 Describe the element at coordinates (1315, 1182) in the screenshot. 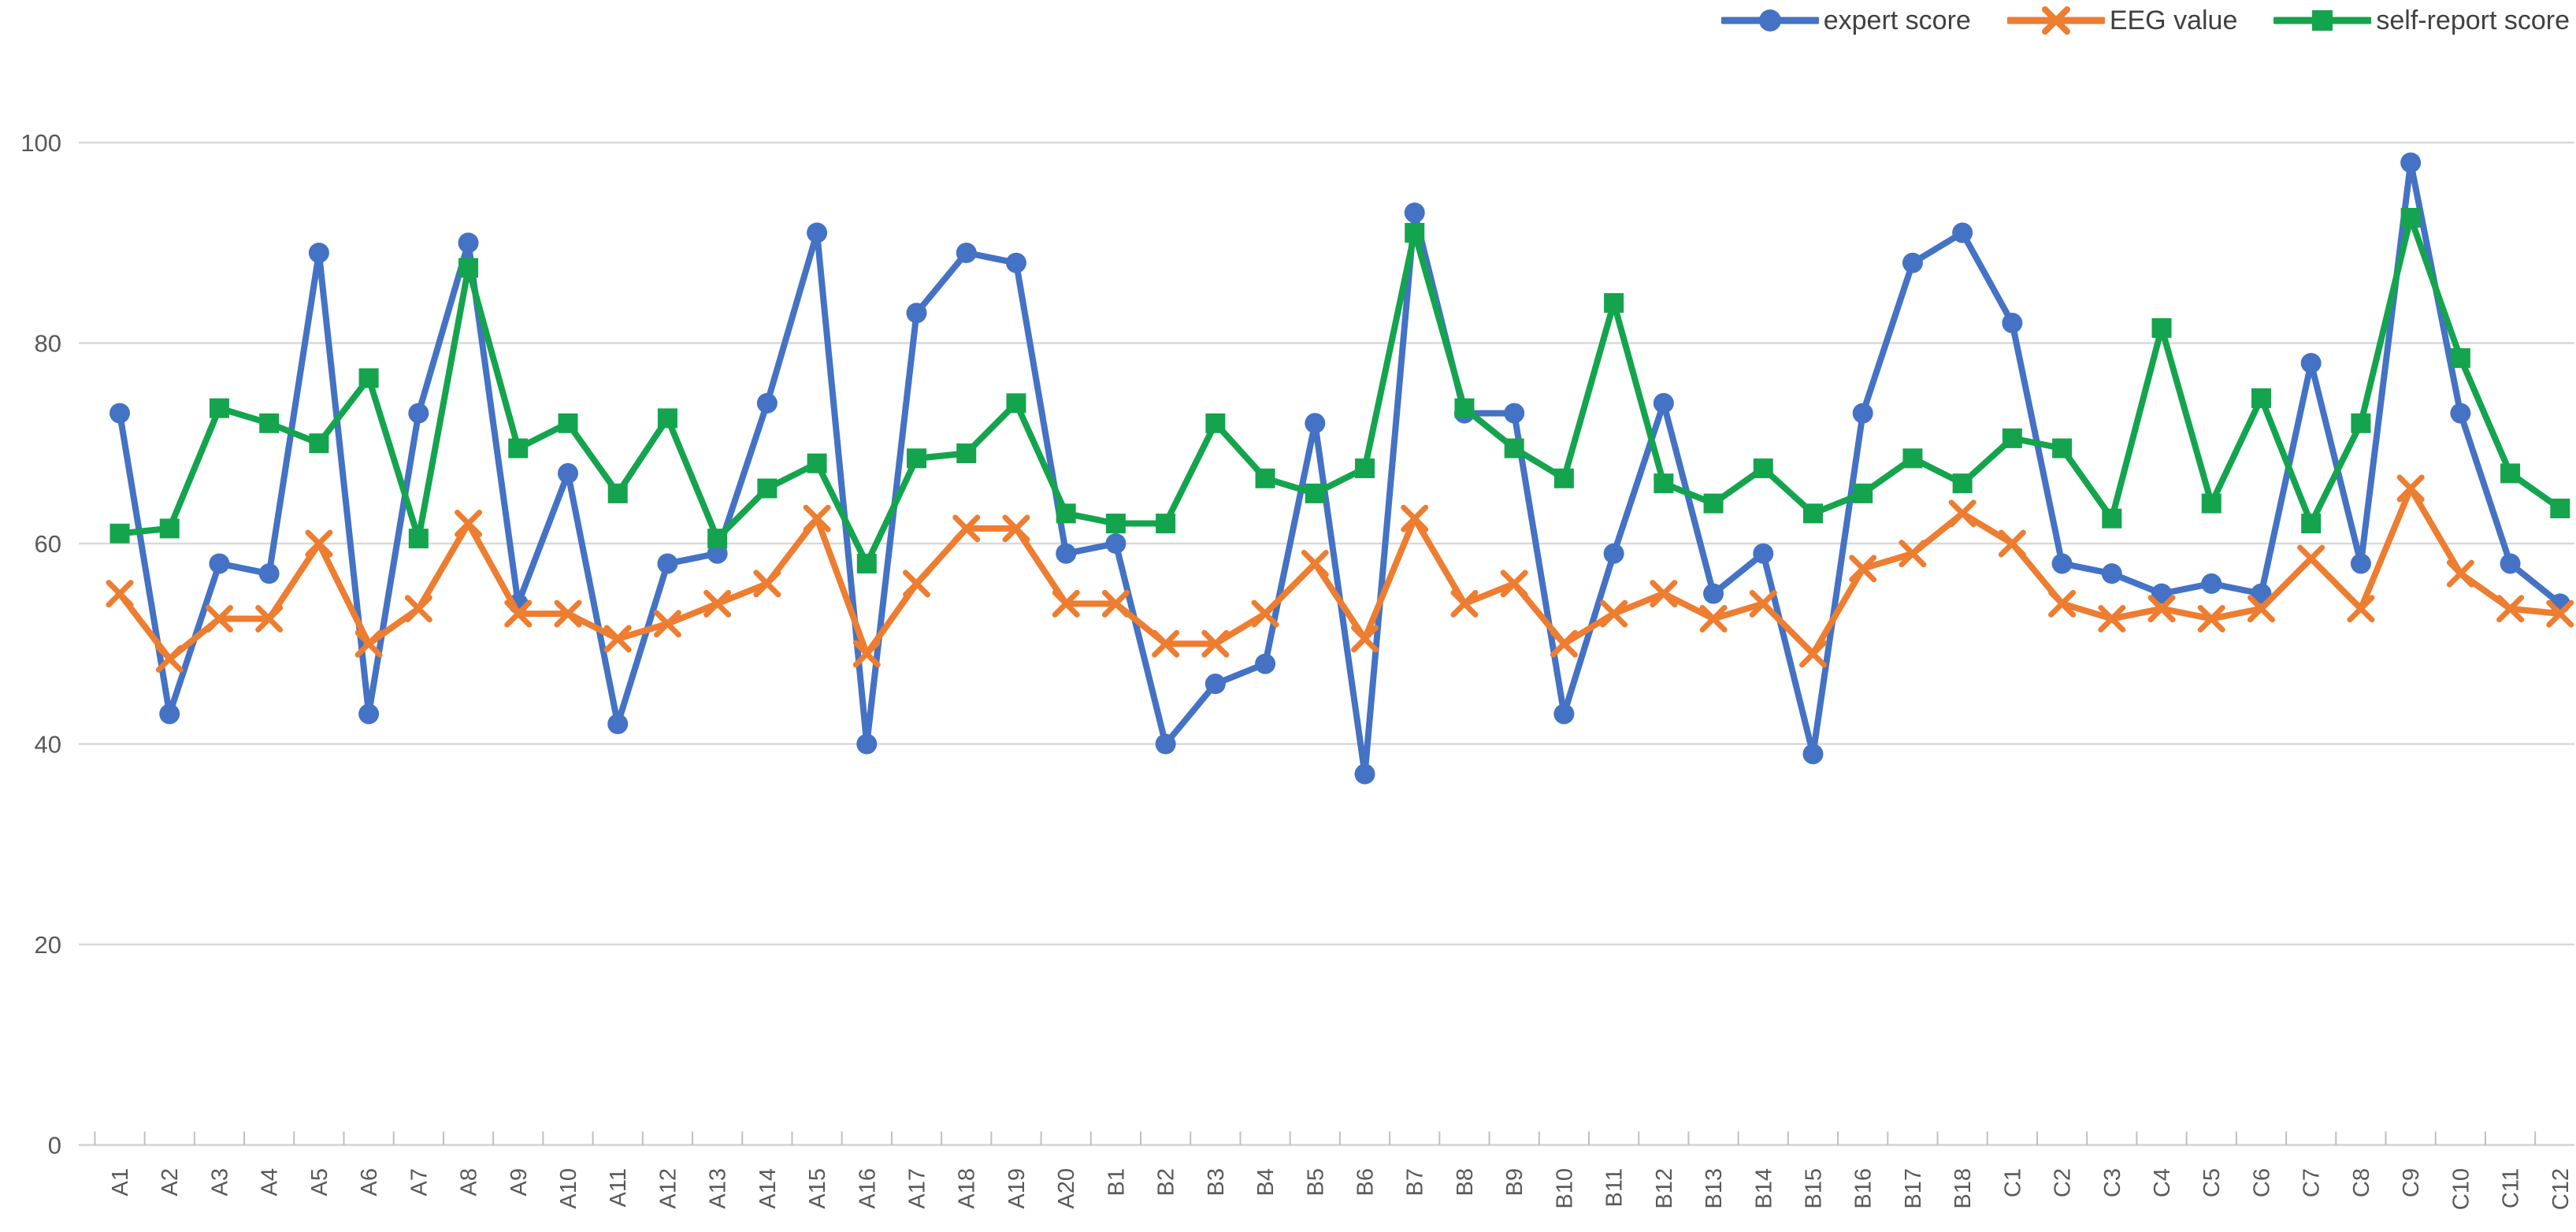

I see `x-tick-label: B5` at that location.